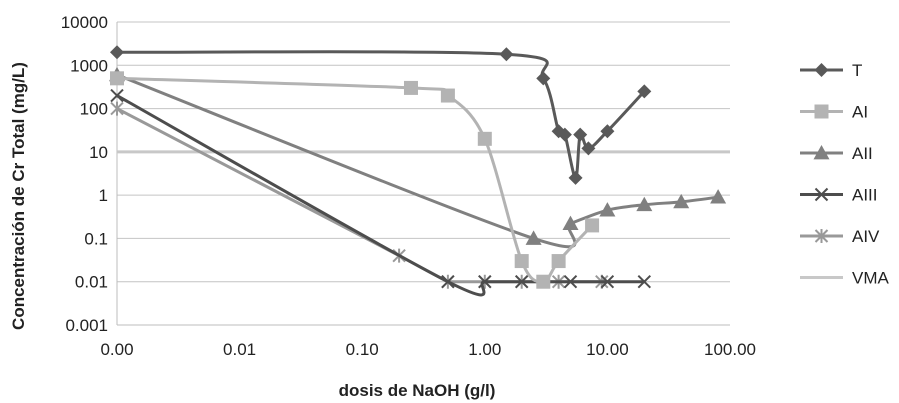 This screenshot has width=899, height=403. What do you see at coordinates (116, 349) in the screenshot?
I see `x-tick-label: 0.00` at bounding box center [116, 349].